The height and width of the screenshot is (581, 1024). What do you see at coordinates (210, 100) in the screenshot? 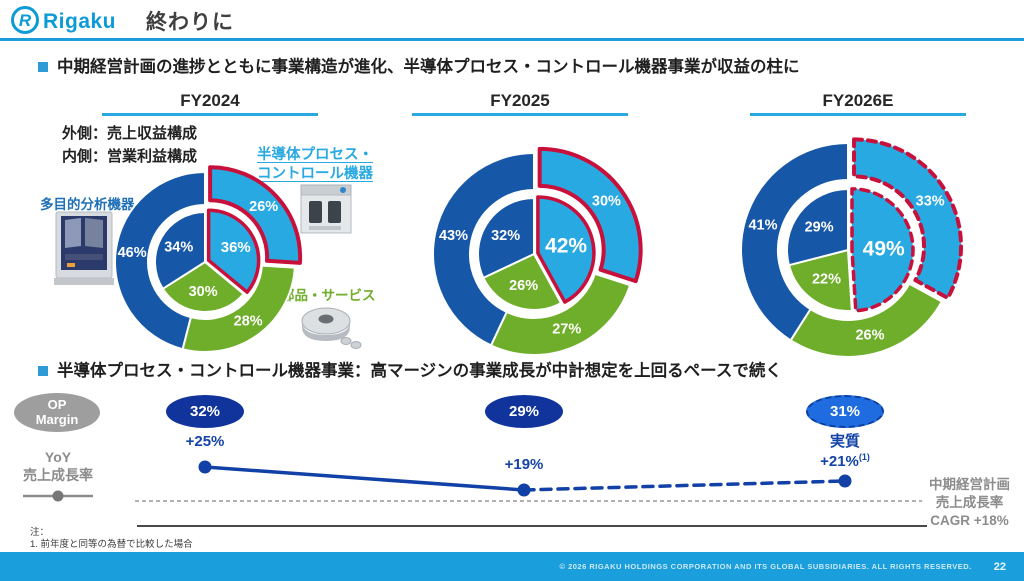
I see `column-header-fy2024: FY2024` at bounding box center [210, 100].